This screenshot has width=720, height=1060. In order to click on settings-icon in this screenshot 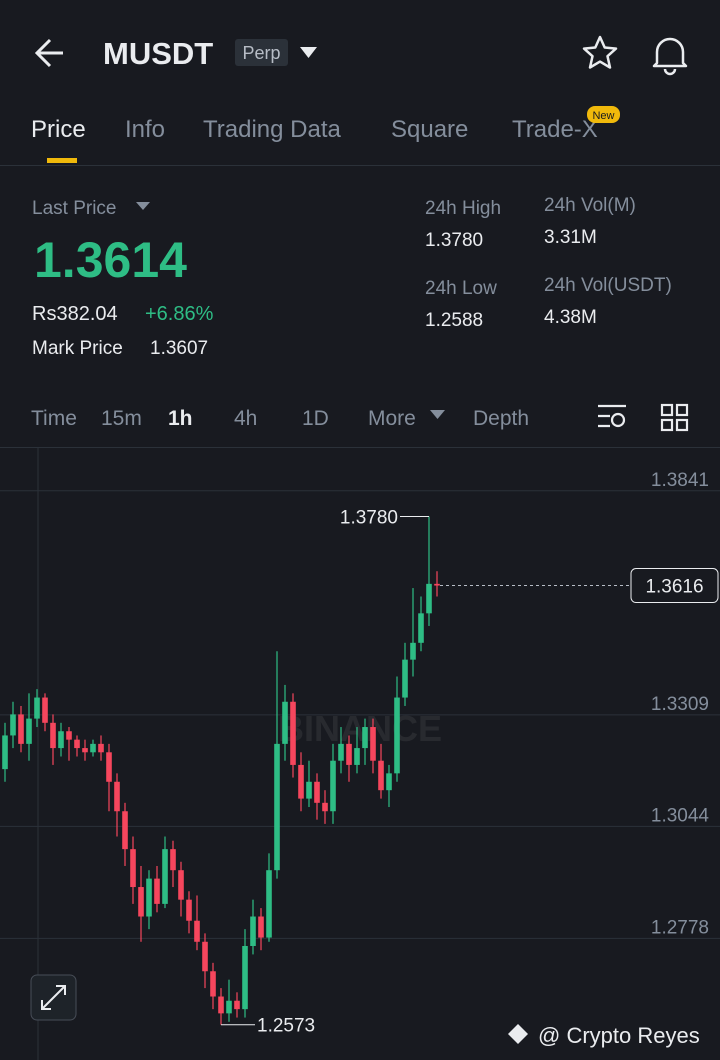, I will do `click(612, 416)`.